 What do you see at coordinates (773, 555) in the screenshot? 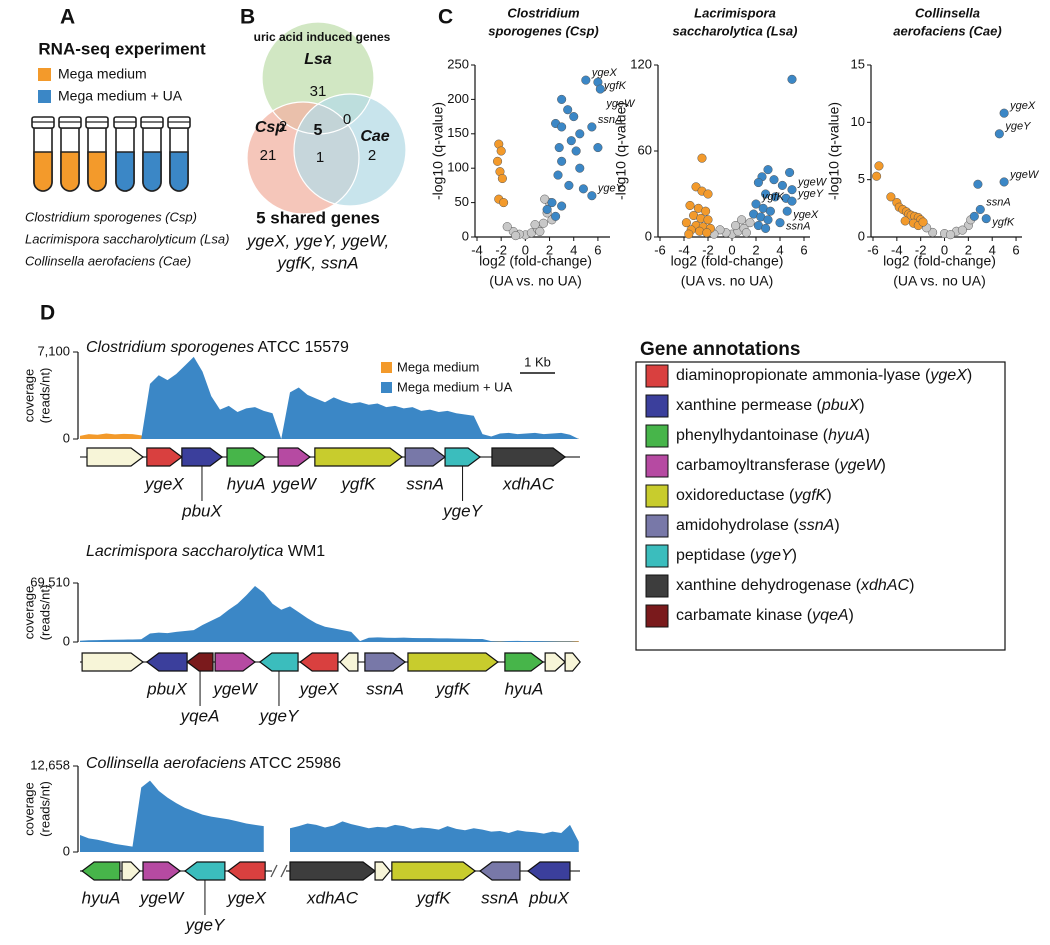
I see `legend-text-part: ygeY` at bounding box center [773, 555].